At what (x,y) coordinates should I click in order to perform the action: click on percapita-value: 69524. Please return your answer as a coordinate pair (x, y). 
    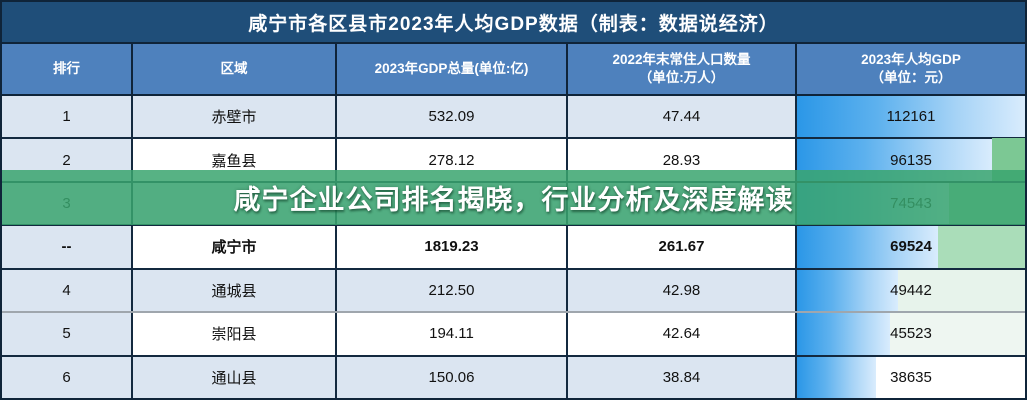
    Looking at the image, I should click on (911, 247).